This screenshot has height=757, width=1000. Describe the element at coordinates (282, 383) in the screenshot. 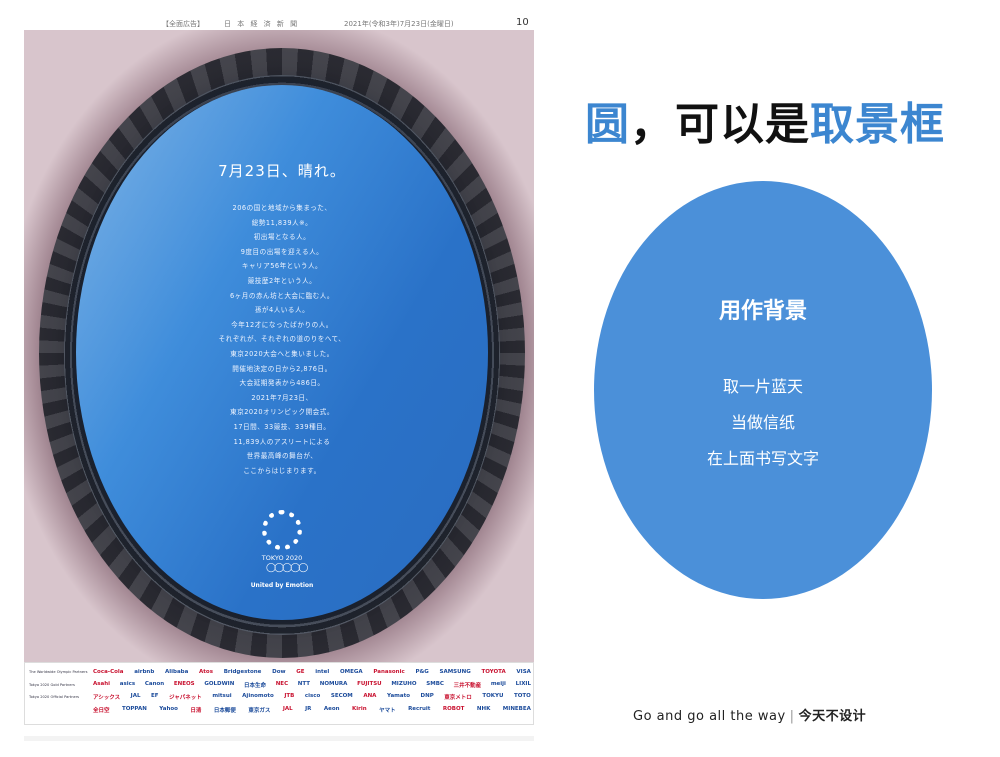

I see `ad-body-line: 大会延期発表から486日。` at that location.